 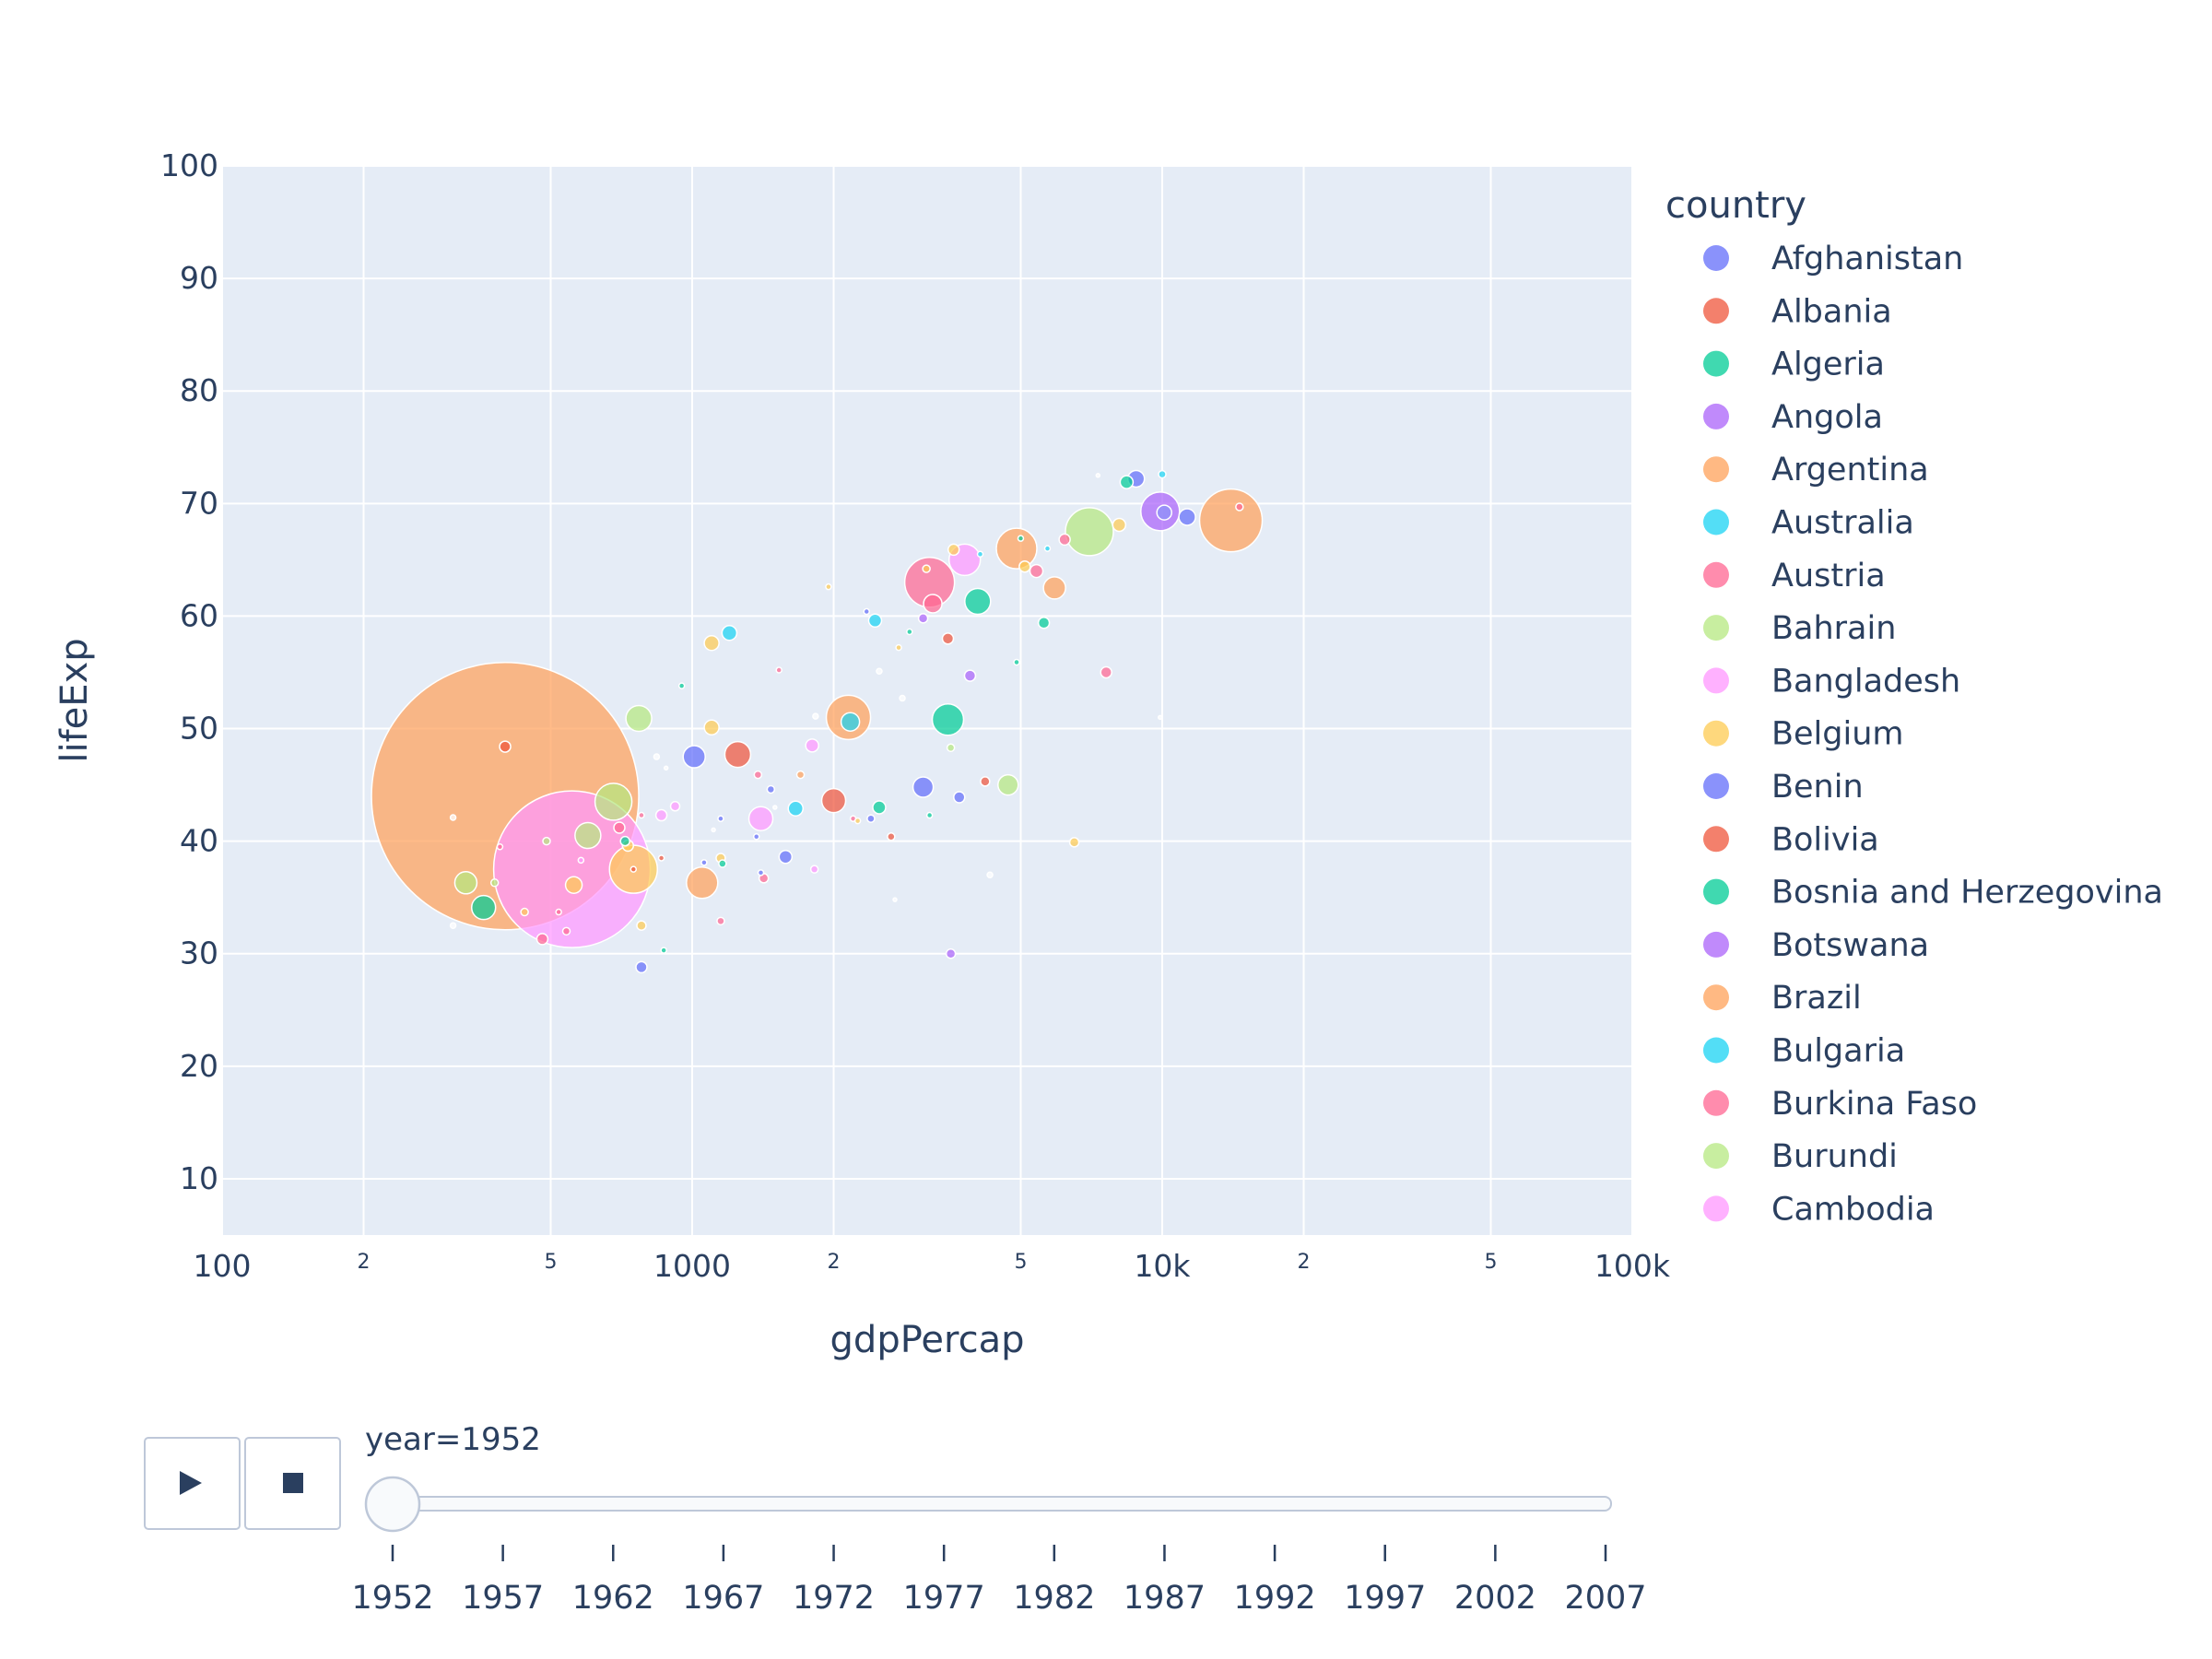 I want to click on slider-rail, so click(x=1002, y=1504).